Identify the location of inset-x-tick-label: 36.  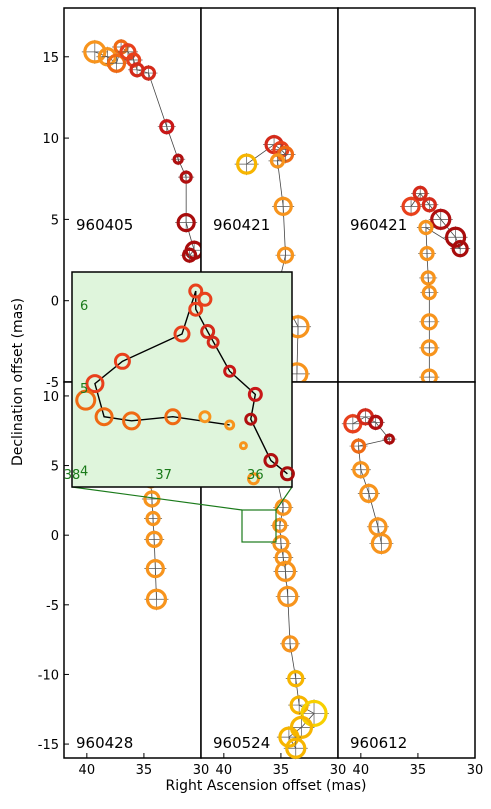
(255, 475).